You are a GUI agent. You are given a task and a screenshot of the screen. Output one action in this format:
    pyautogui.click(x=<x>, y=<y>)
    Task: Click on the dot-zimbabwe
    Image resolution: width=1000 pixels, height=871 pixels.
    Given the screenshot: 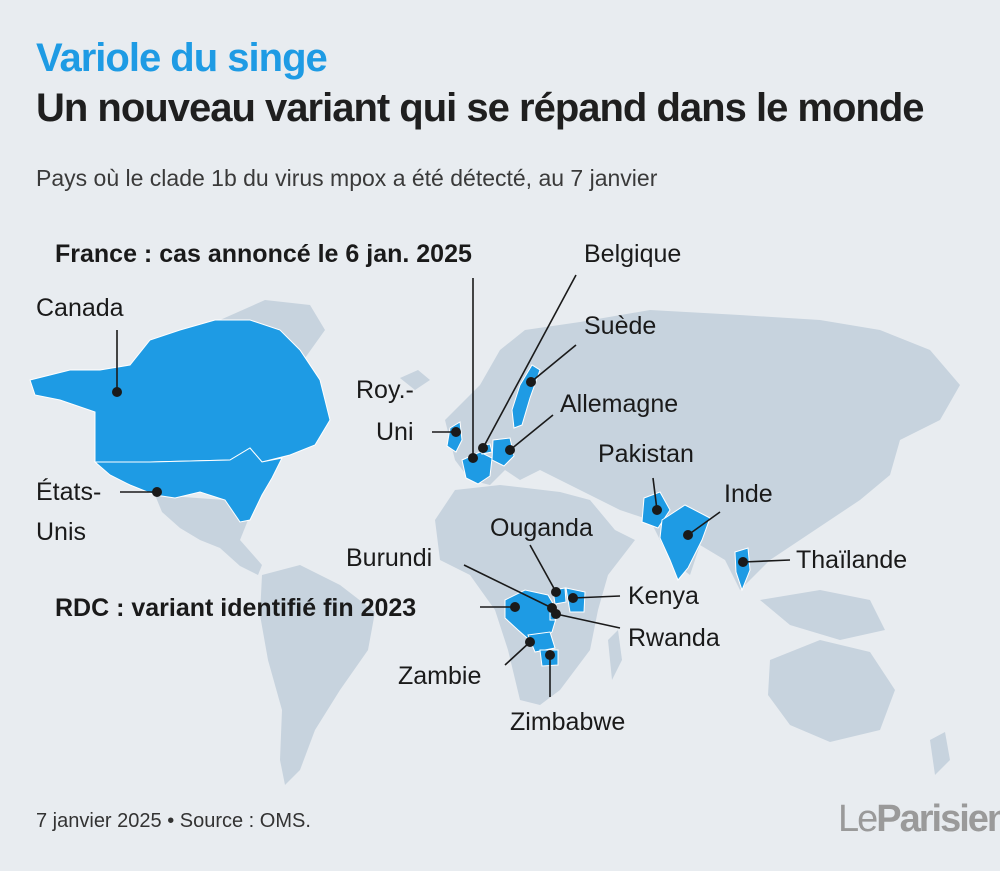 What is the action you would take?
    pyautogui.click(x=550, y=655)
    